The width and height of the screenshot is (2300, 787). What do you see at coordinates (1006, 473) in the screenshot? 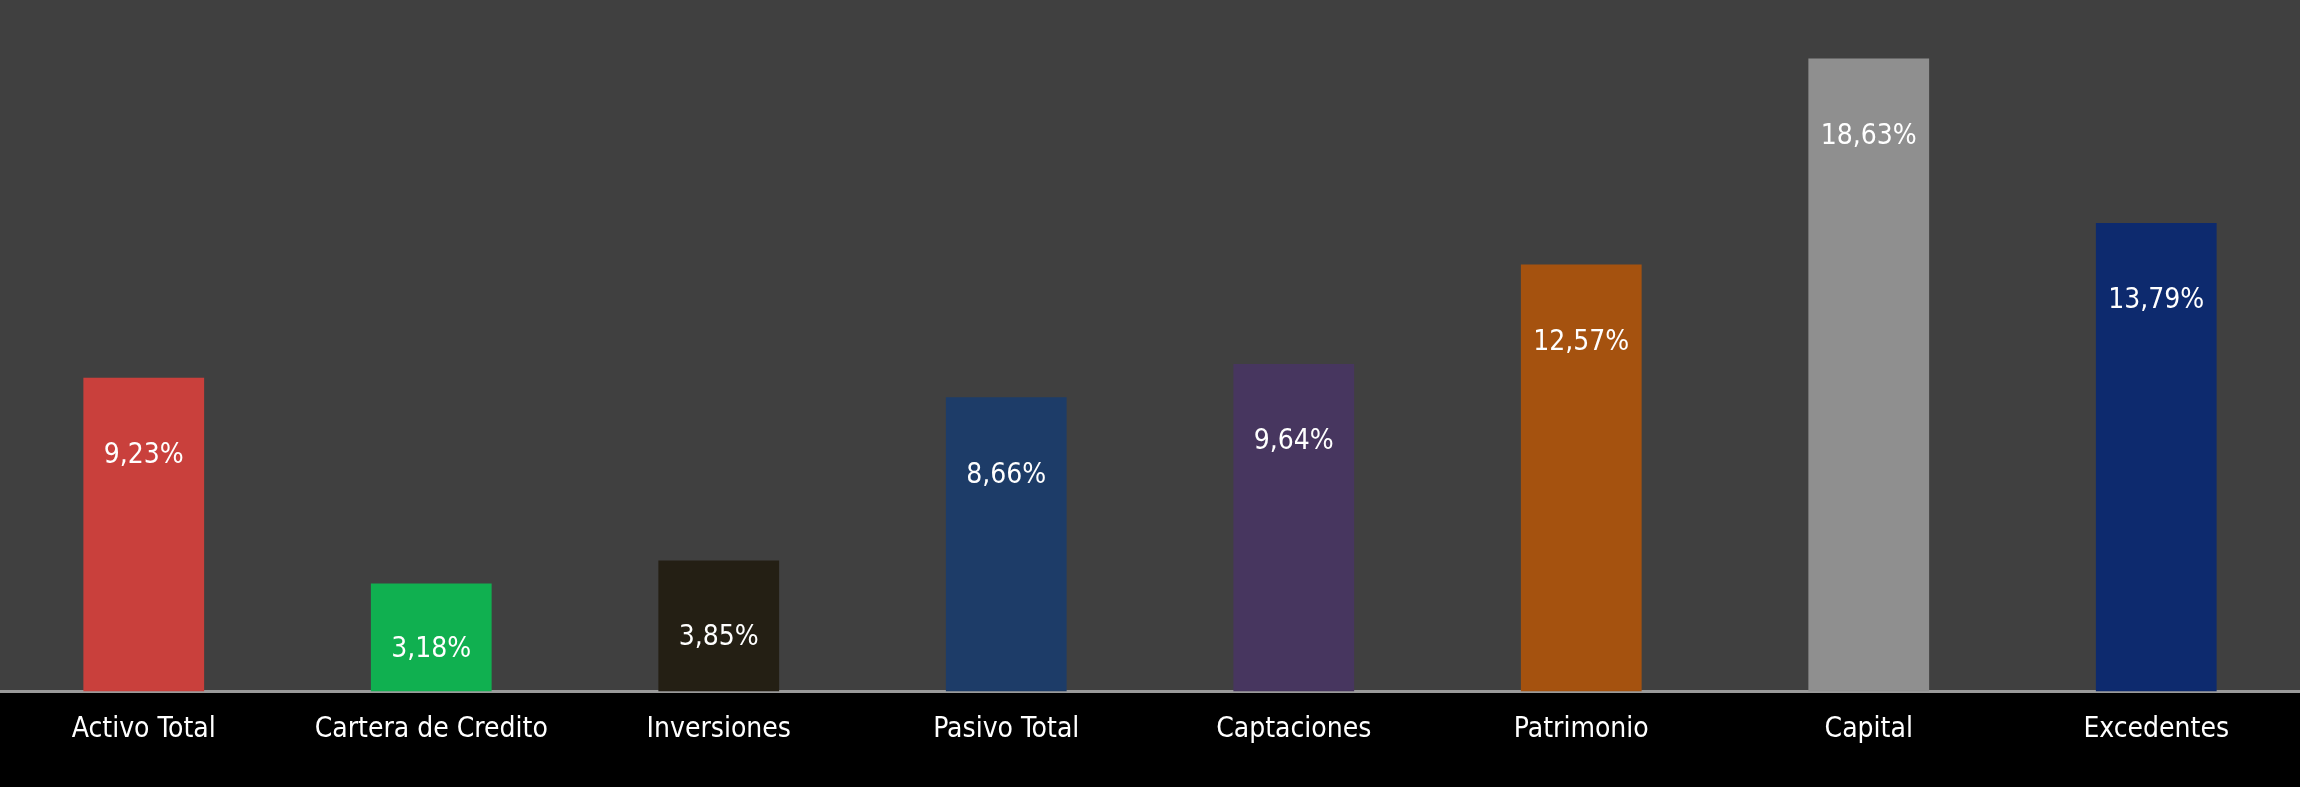
I see `data-label: 8,66%` at bounding box center [1006, 473].